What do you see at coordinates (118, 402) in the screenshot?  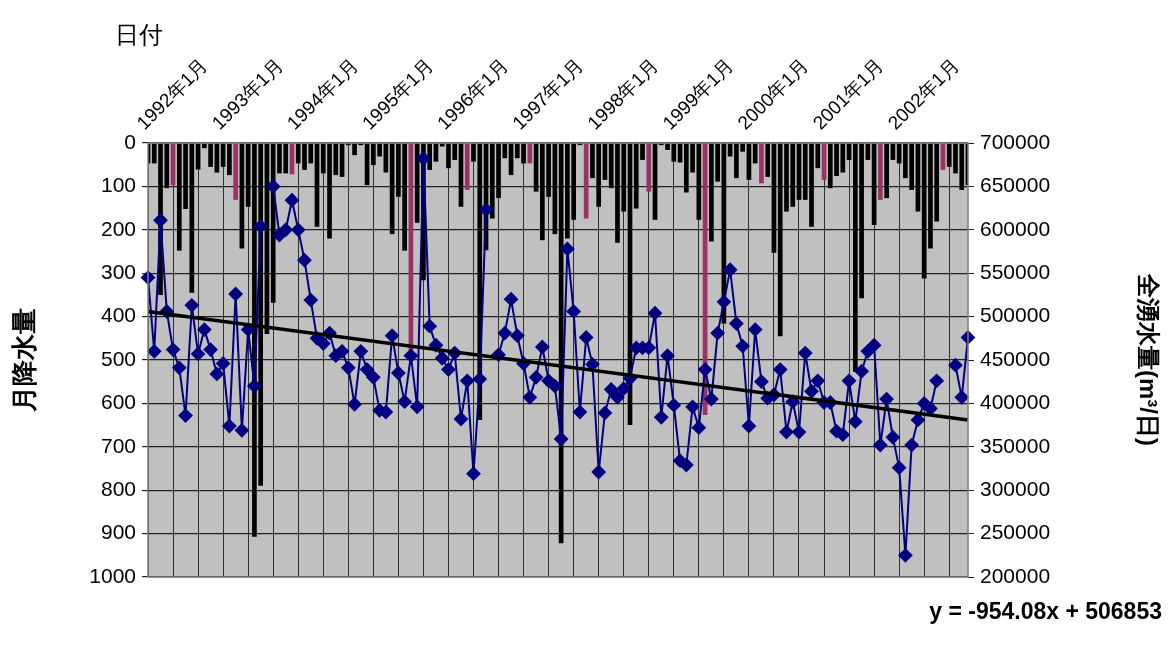 I see `y-tick-label: 600` at bounding box center [118, 402].